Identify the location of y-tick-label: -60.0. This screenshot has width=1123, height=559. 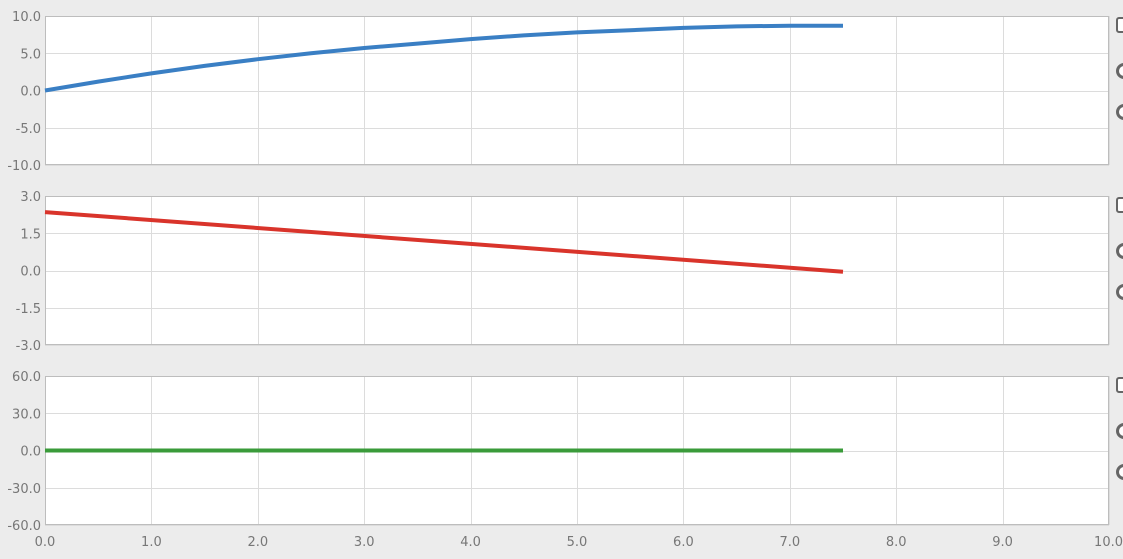
(24, 526).